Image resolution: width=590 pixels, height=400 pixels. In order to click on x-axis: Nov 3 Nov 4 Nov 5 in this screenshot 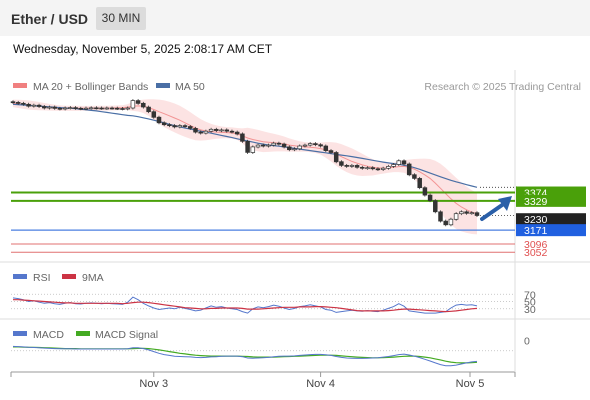, I will do `click(263, 381)`.